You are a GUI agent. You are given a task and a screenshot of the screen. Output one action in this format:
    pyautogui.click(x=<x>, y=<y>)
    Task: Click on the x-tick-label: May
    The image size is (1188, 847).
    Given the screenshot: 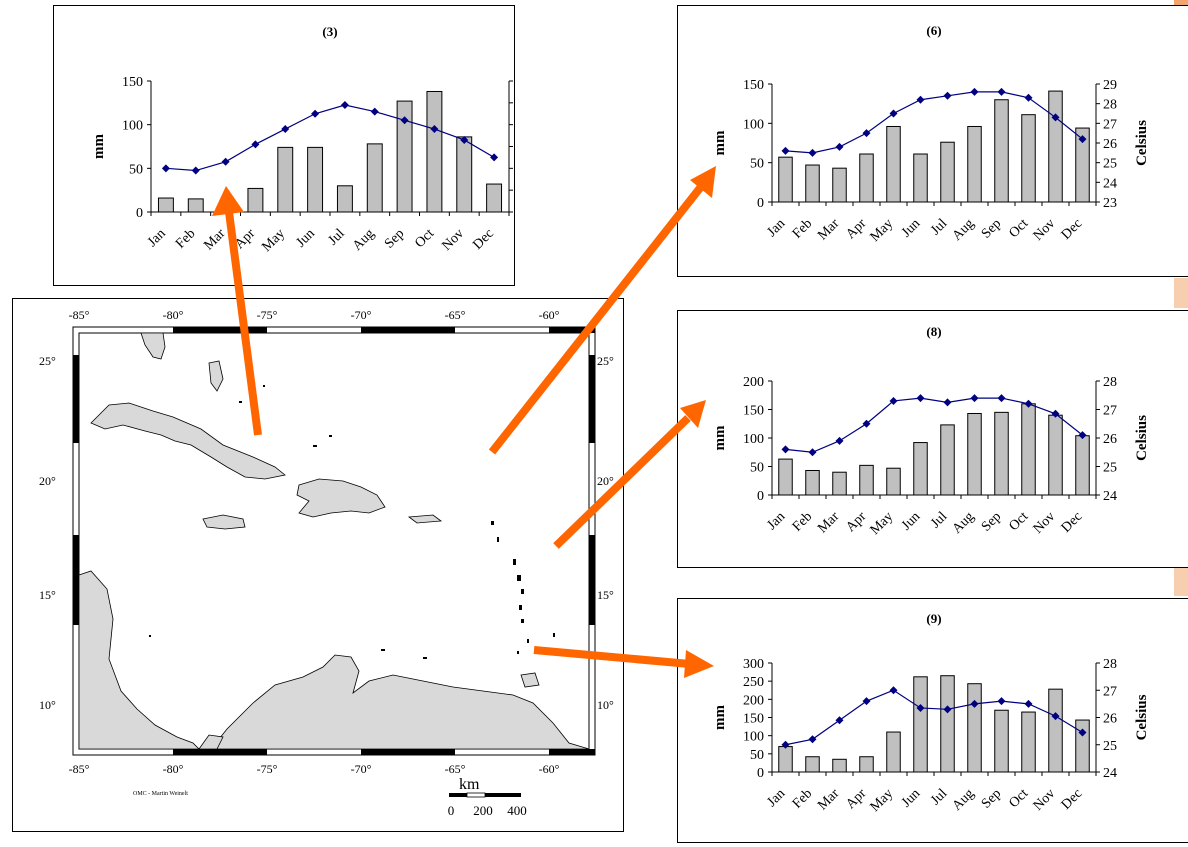 What is the action you would take?
    pyautogui.click(x=273, y=240)
    